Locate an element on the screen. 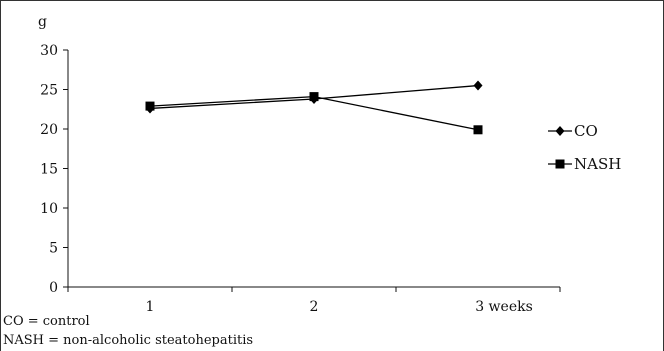 The height and width of the screenshot is (351, 664). x-tick-label: 3 weeks is located at coordinates (504, 307).